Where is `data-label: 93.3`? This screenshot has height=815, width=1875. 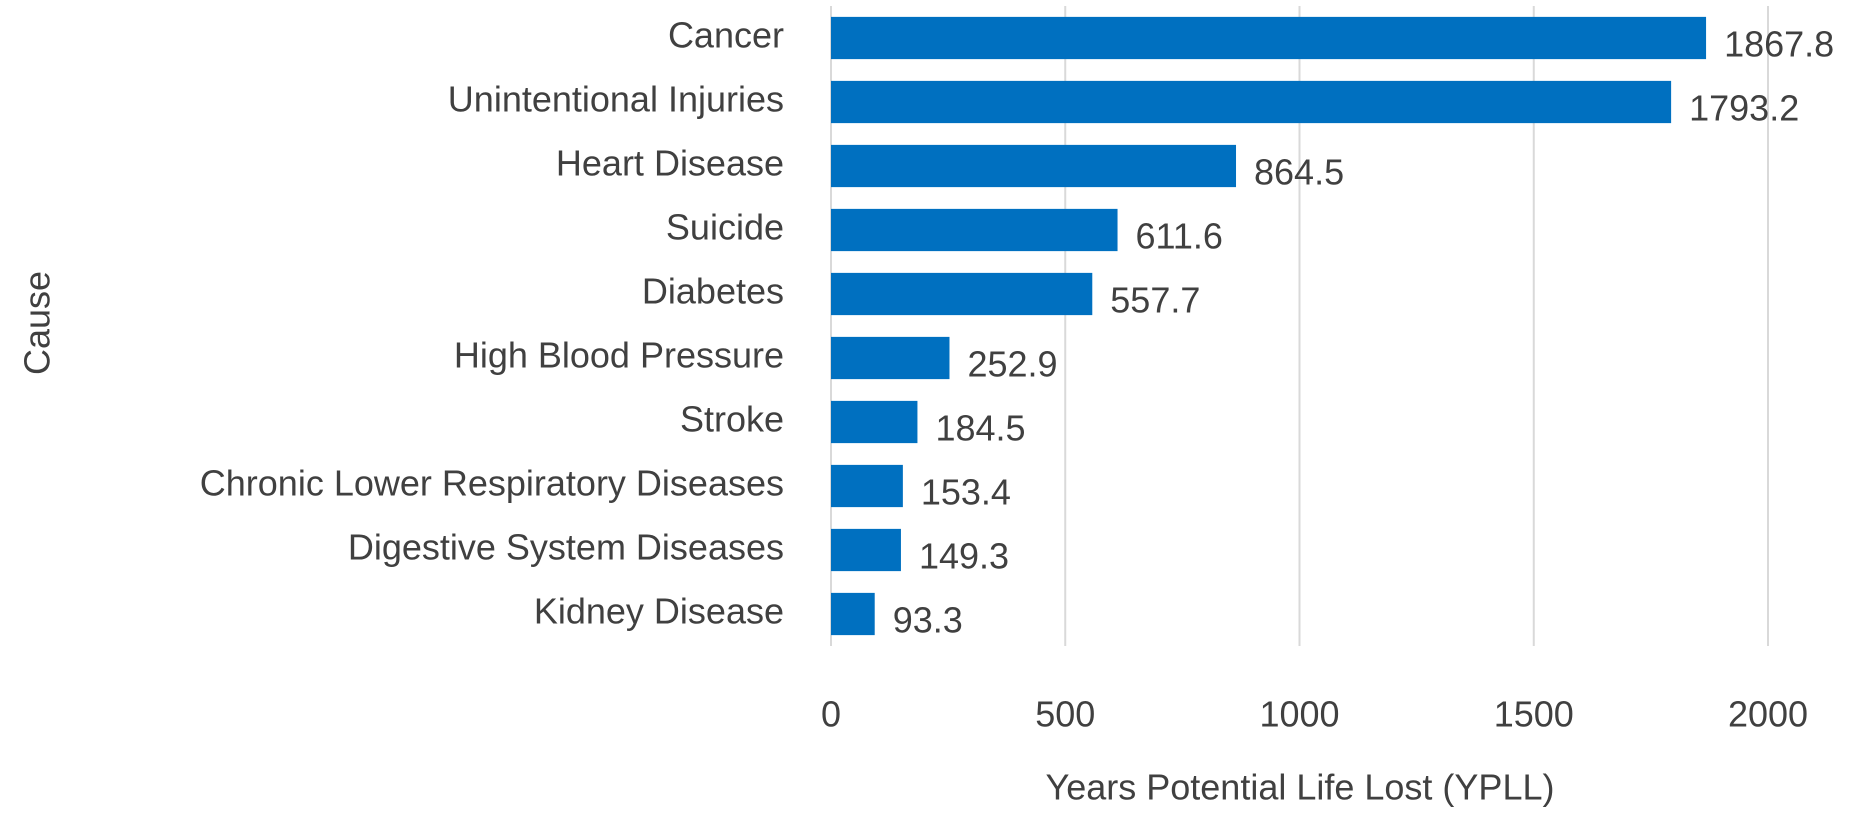
data-label: 93.3 is located at coordinates (928, 620).